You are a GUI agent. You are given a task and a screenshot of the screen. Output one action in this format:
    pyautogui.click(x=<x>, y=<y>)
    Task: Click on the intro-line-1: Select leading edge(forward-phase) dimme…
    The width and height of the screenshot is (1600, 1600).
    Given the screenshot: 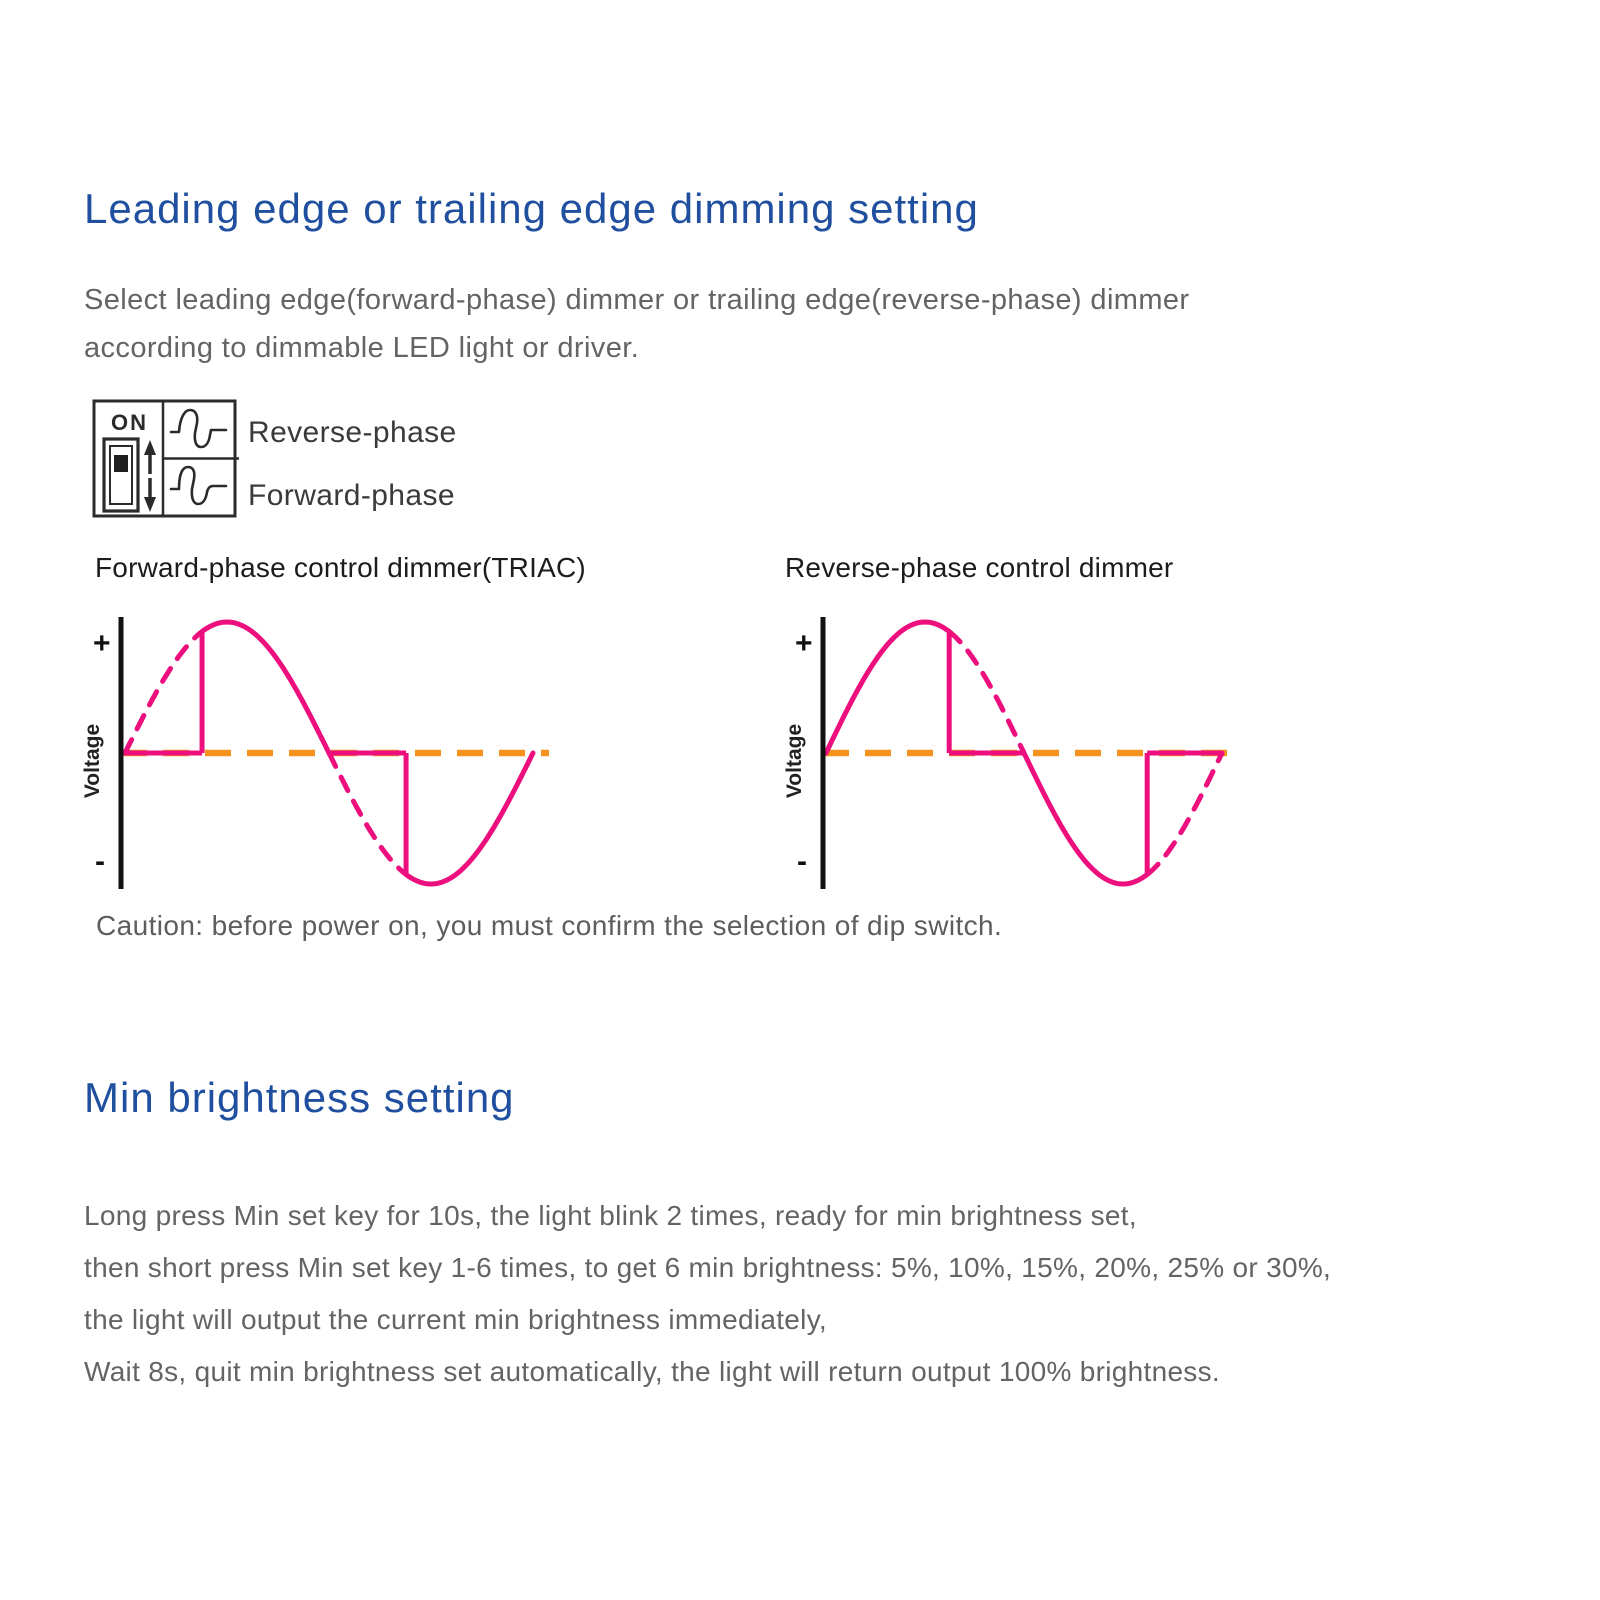 What is the action you would take?
    pyautogui.click(x=637, y=300)
    